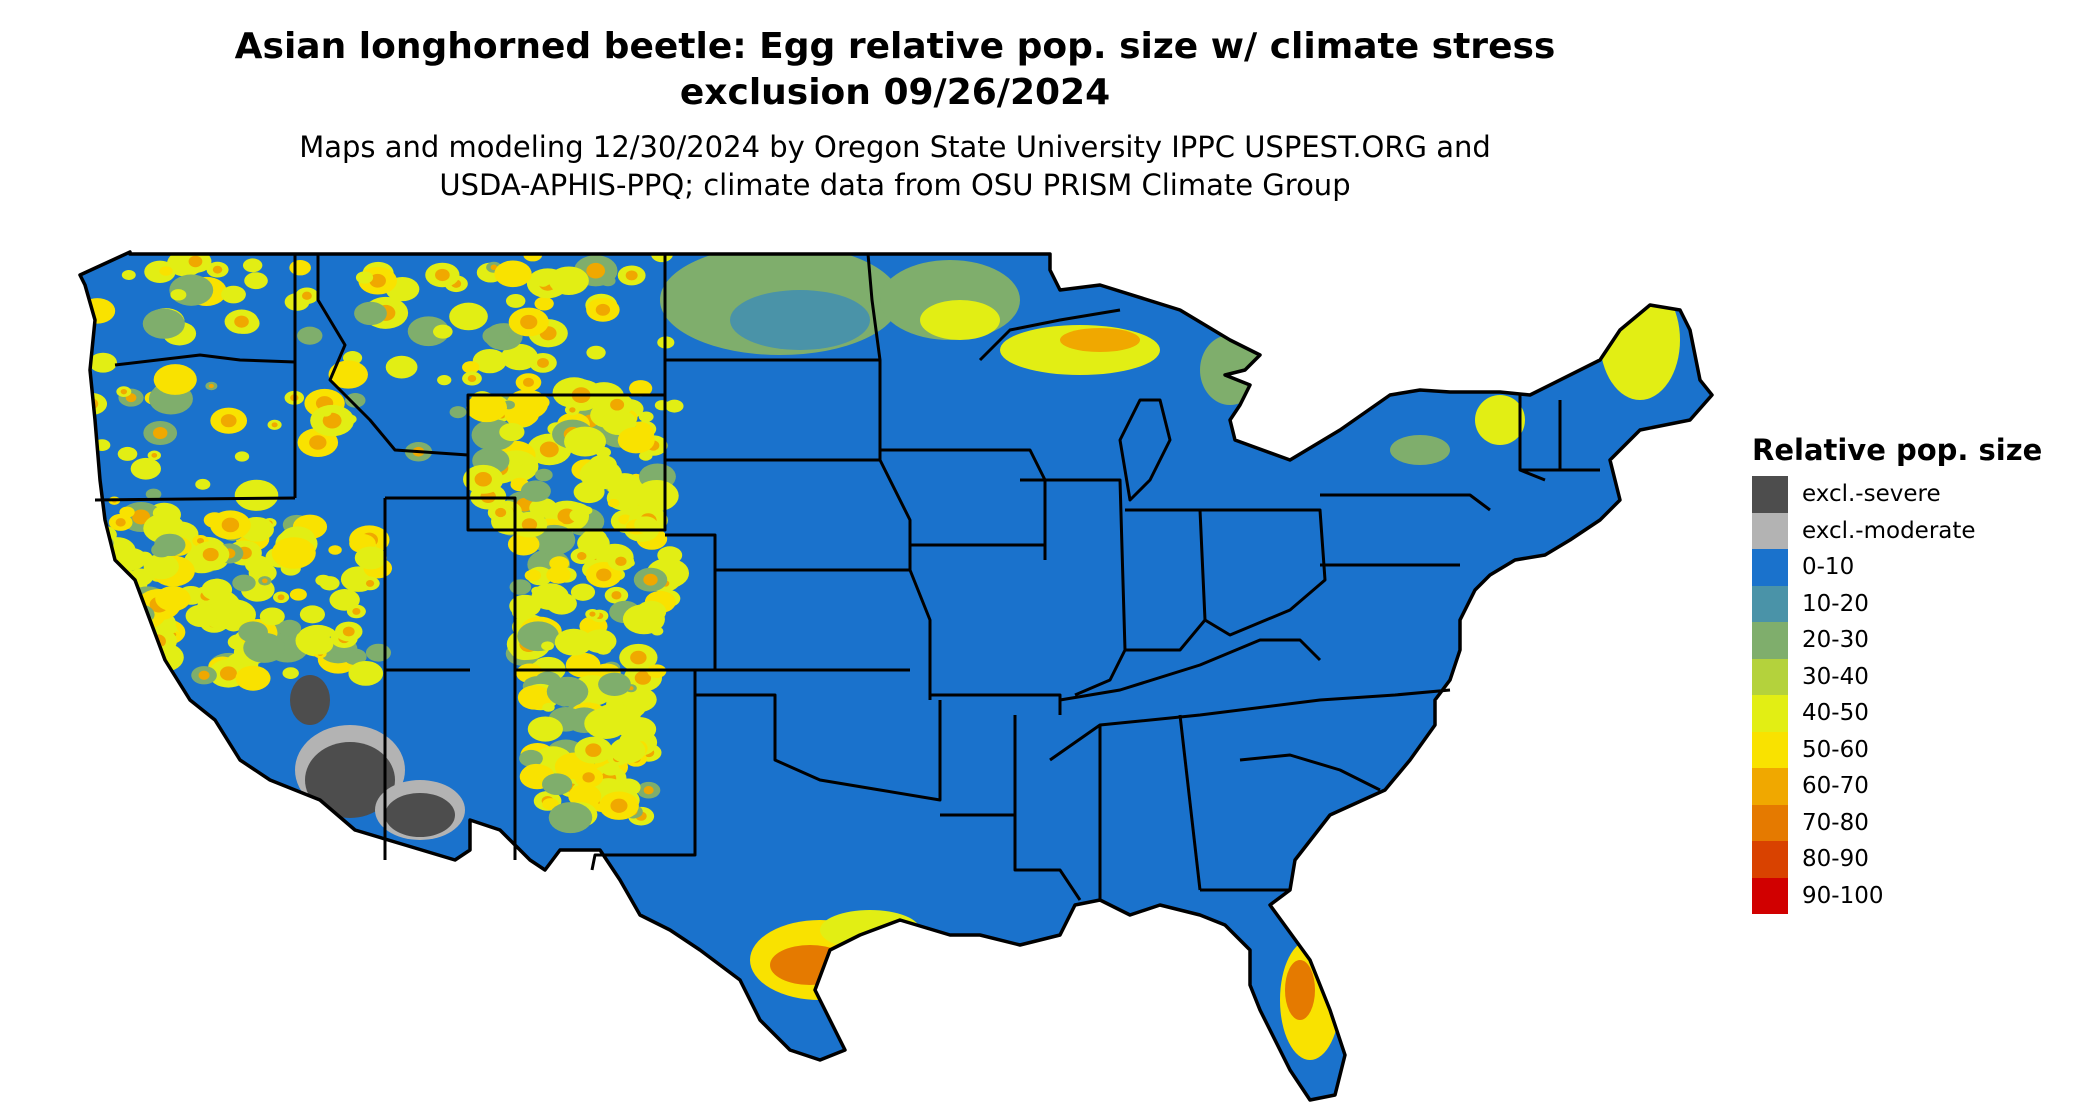 This screenshot has height=1116, width=2100. I want to click on border-dakotas-mn, so click(874, 356).